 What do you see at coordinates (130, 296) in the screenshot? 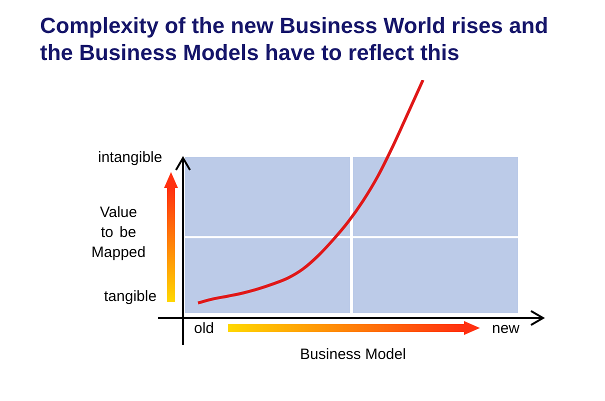
I see `text: tangible` at bounding box center [130, 296].